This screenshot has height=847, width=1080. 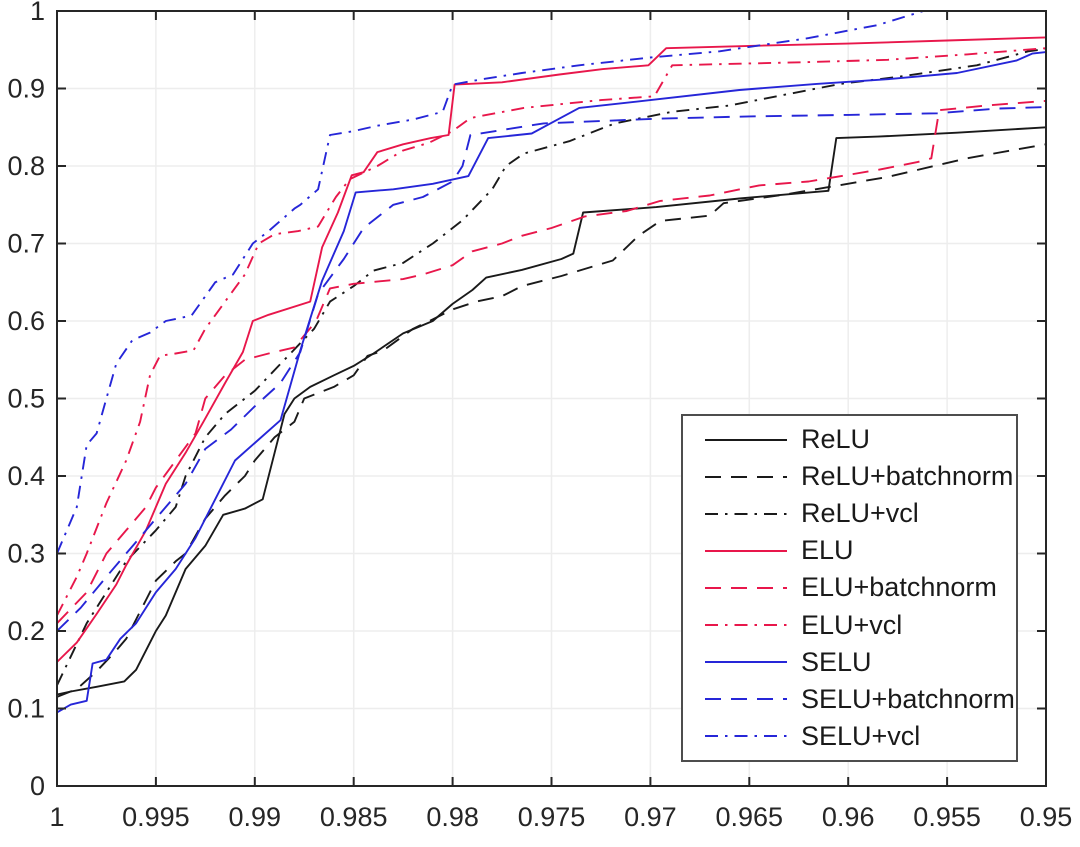 What do you see at coordinates (750, 817) in the screenshot?
I see `x-axis-tick-label: 0.965` at bounding box center [750, 817].